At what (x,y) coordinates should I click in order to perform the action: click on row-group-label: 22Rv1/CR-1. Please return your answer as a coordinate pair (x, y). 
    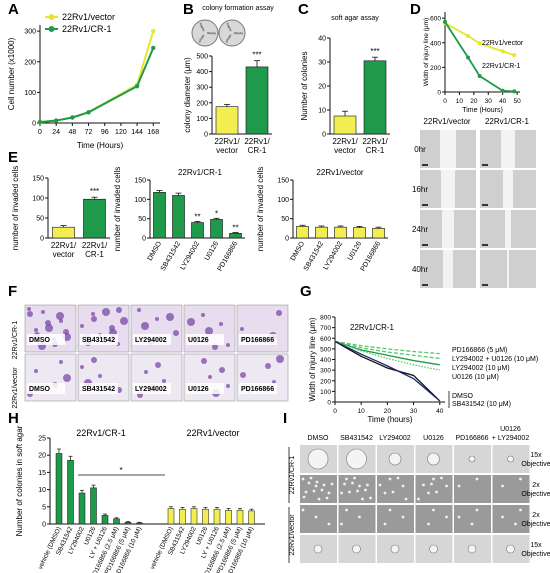
    Looking at the image, I should click on (292, 475).